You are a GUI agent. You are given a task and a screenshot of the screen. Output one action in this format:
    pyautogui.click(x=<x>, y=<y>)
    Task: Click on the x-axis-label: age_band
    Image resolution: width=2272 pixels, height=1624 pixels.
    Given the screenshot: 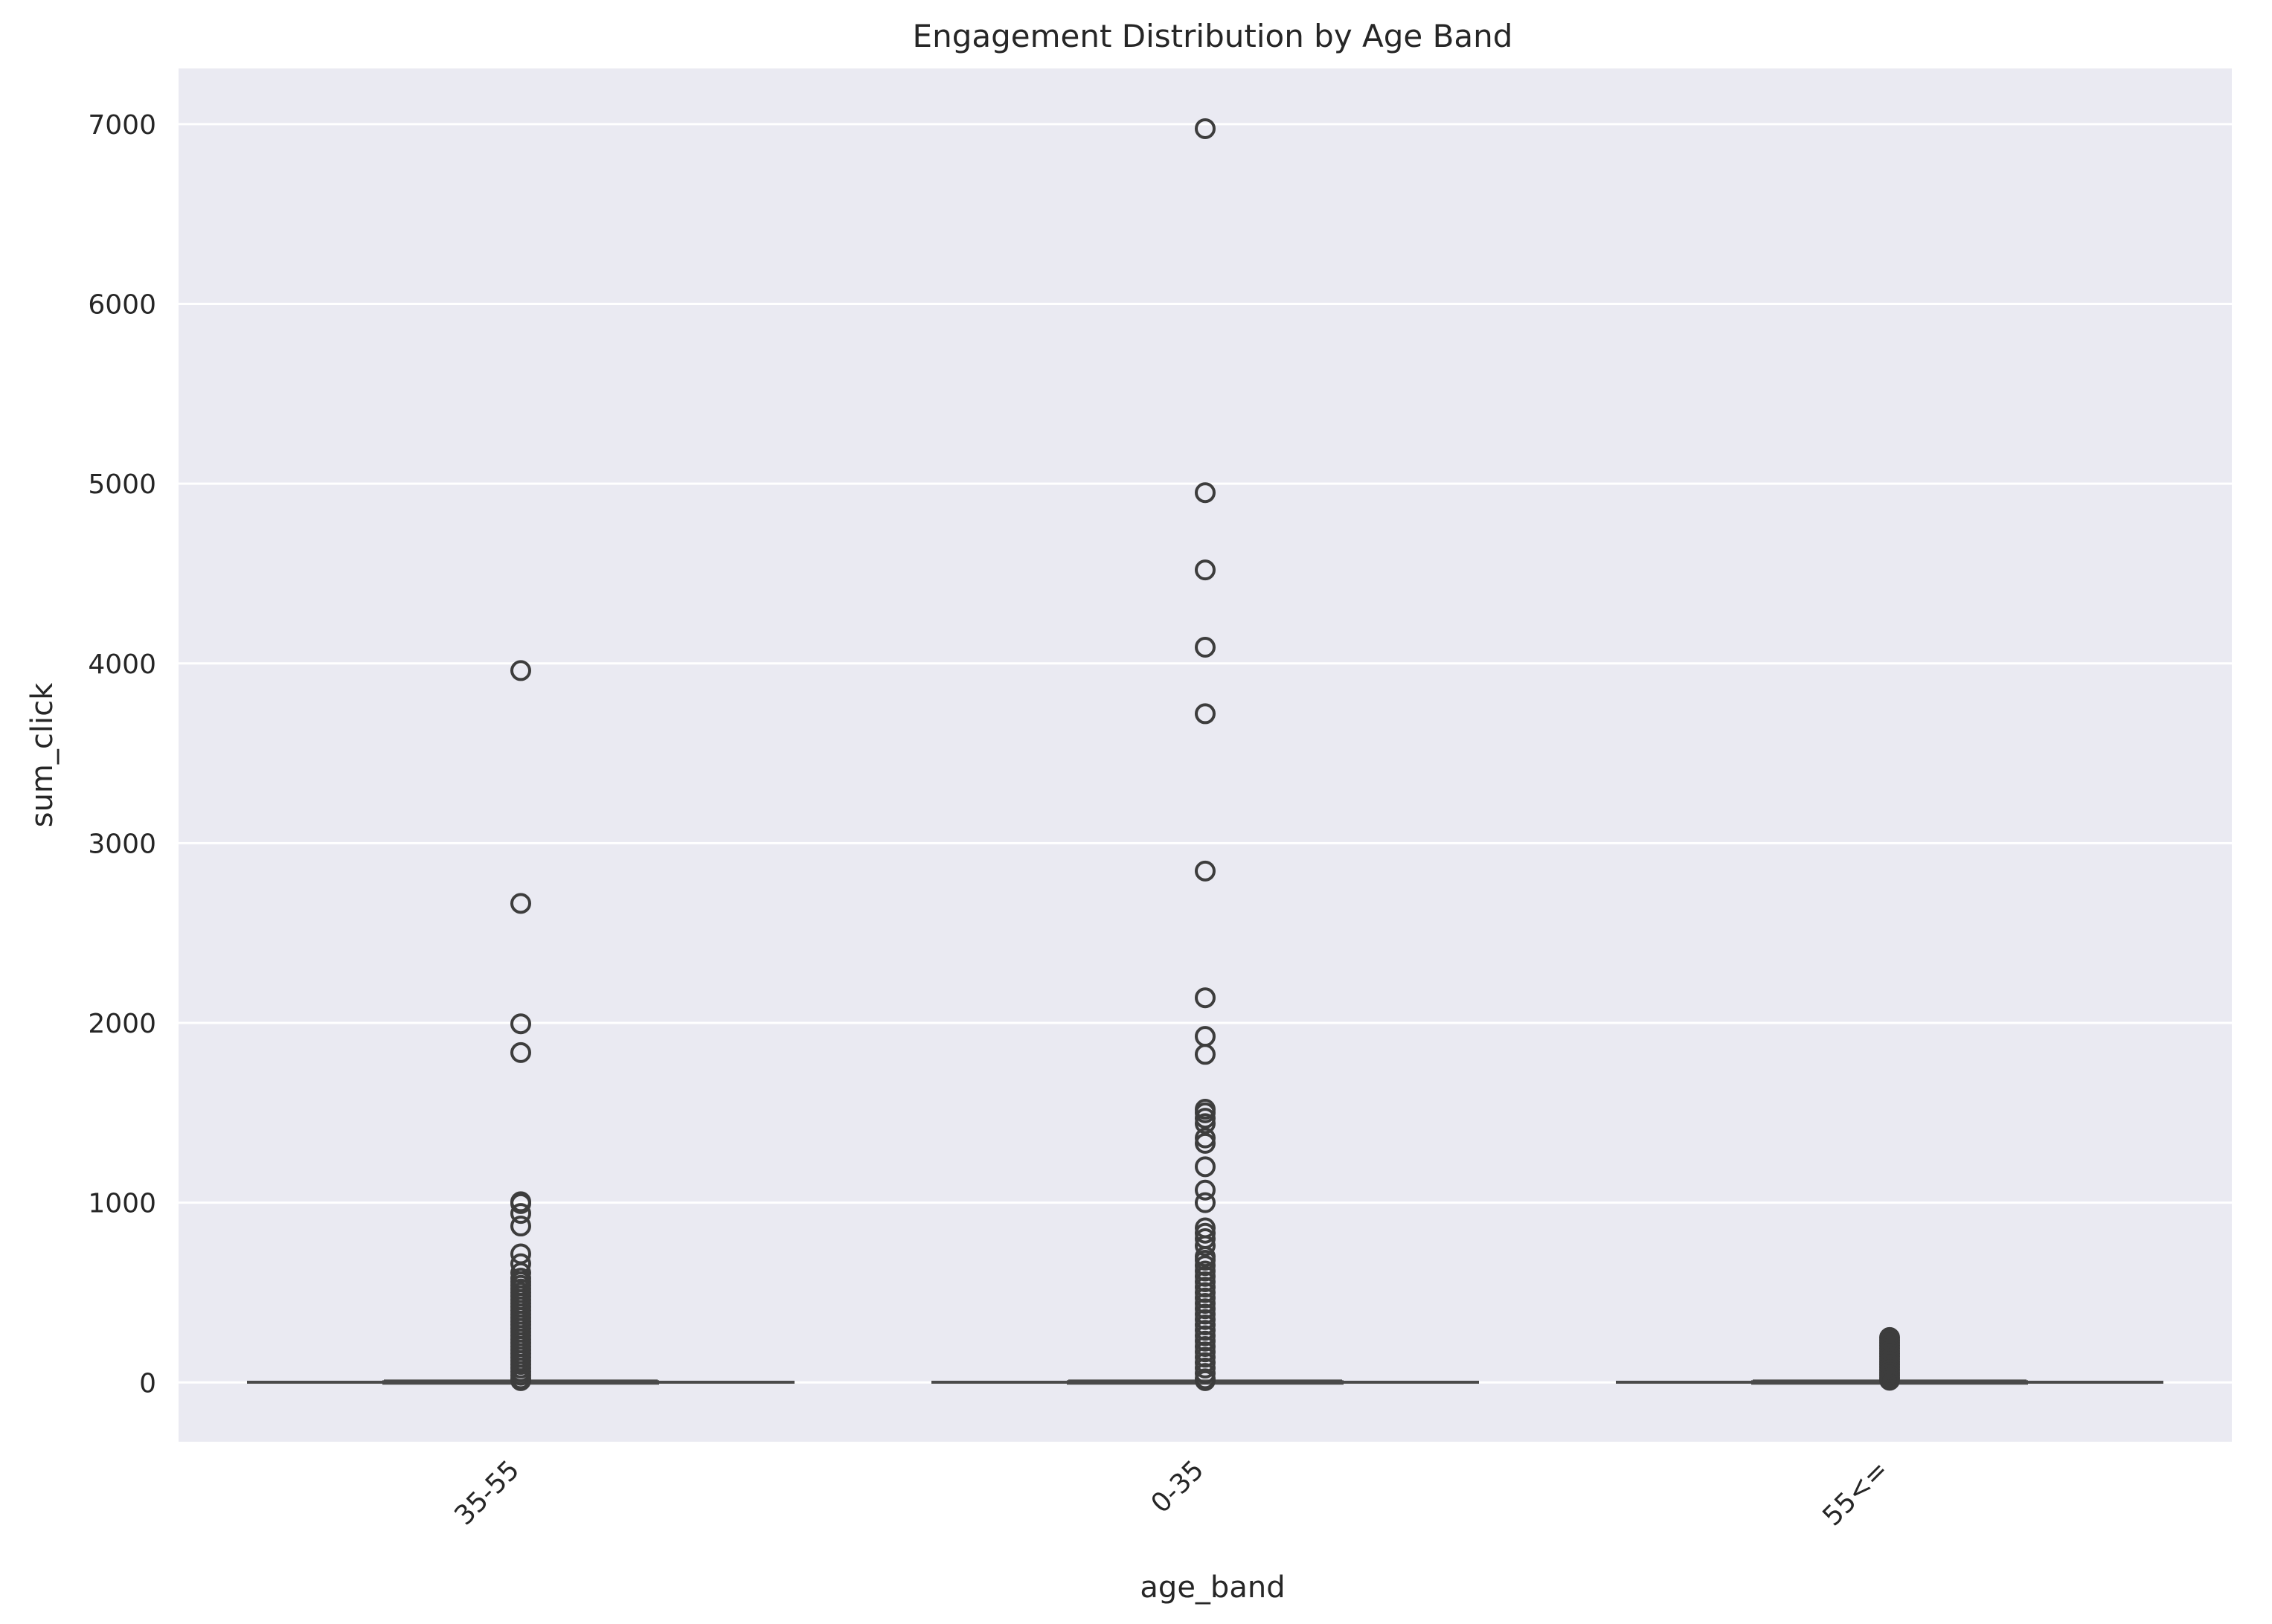 What is the action you would take?
    pyautogui.click(x=1213, y=1587)
    